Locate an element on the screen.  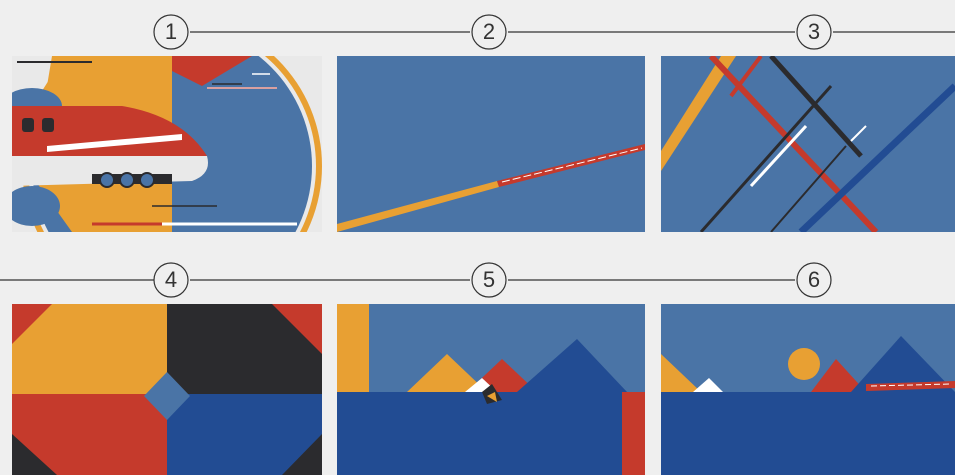
crossing-tracks-illustration is located at coordinates (808, 144).